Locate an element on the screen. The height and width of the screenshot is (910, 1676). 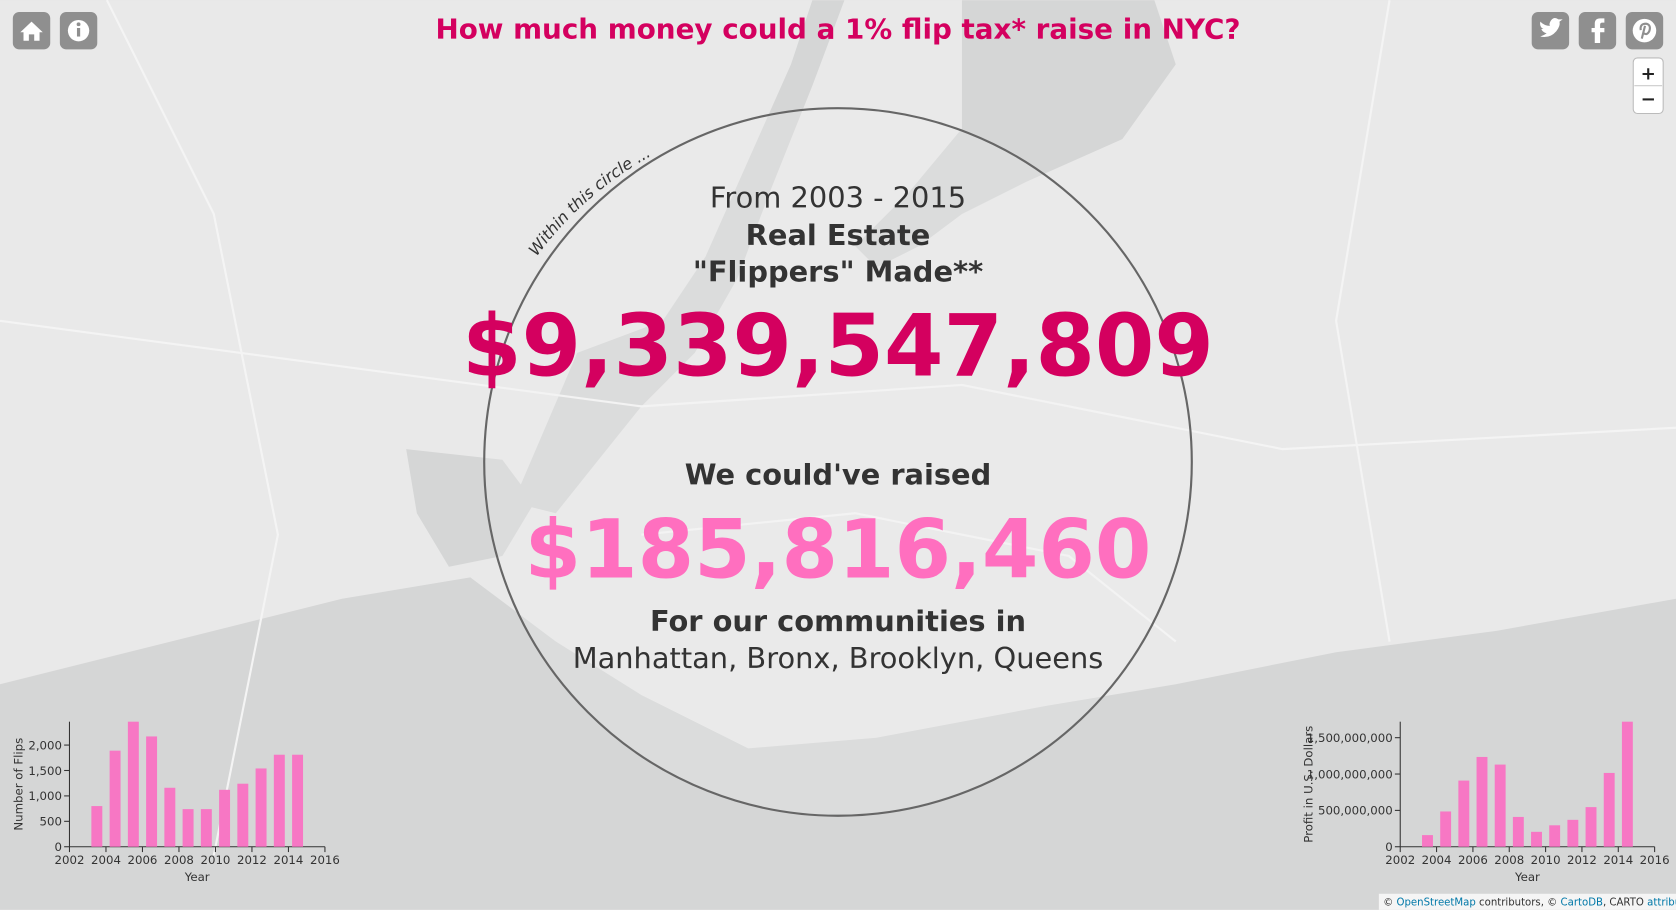
boroughs: Manhattan, Bronx, Brooklyn, Queens is located at coordinates (838, 658).